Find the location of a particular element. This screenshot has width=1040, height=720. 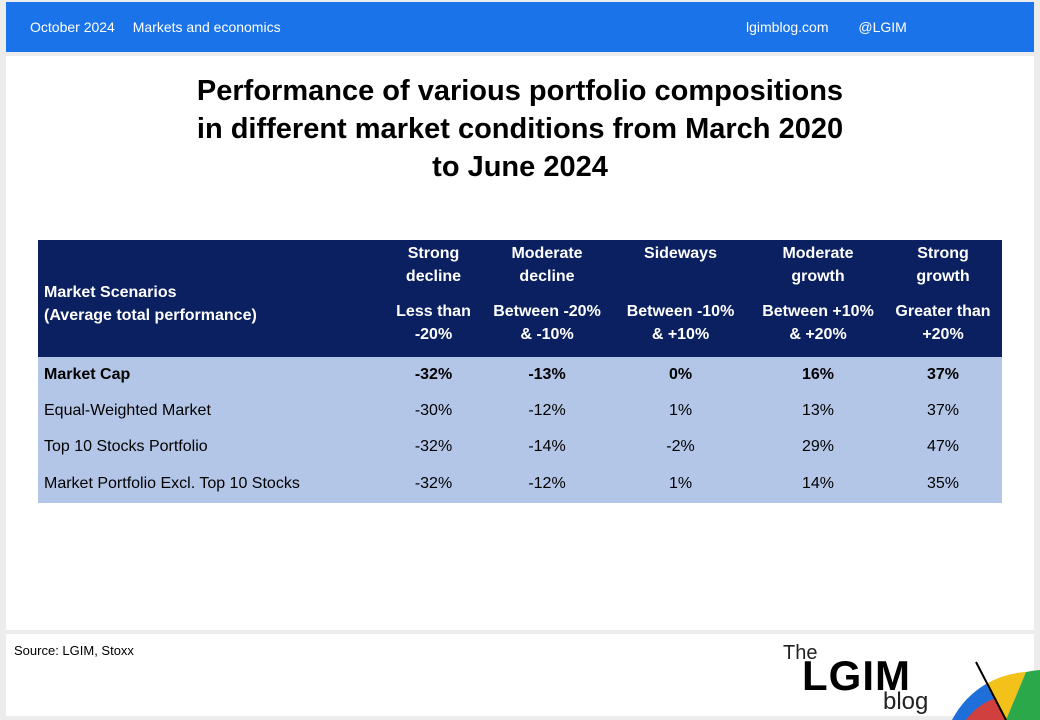

column-header-strong-growth: Strong growth Greater than +20% is located at coordinates (943, 298).